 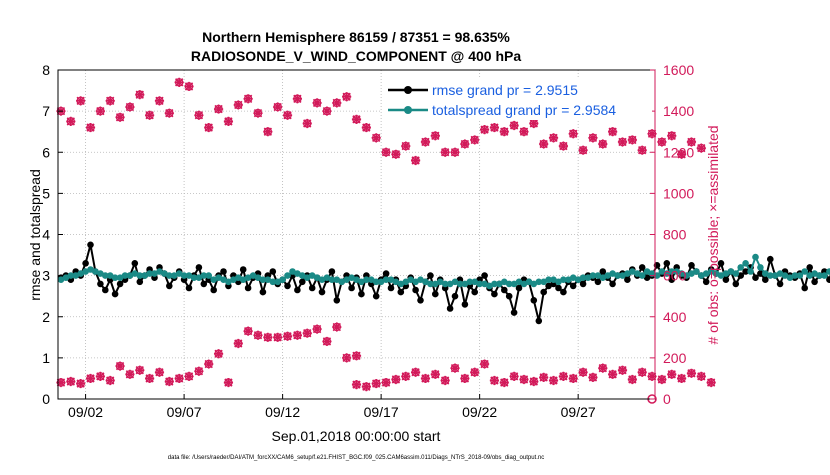 I want to click on right-axis: 0 200 400 600 800 1000 1200 1400 1600, so click(x=672, y=234).